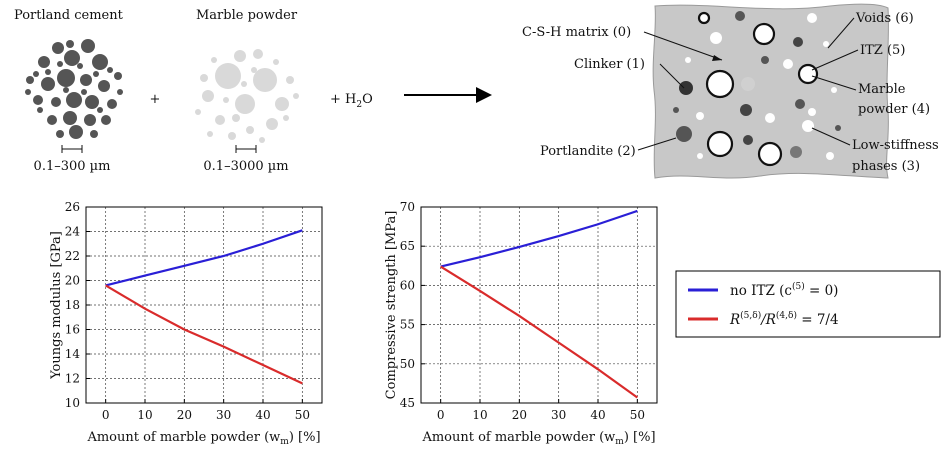 The height and width of the screenshot is (454, 948). Describe the element at coordinates (784, 319) in the screenshot. I see `legend-label-itz-ratio: R(5,δ)/R(4,δ) = 7/4` at that location.